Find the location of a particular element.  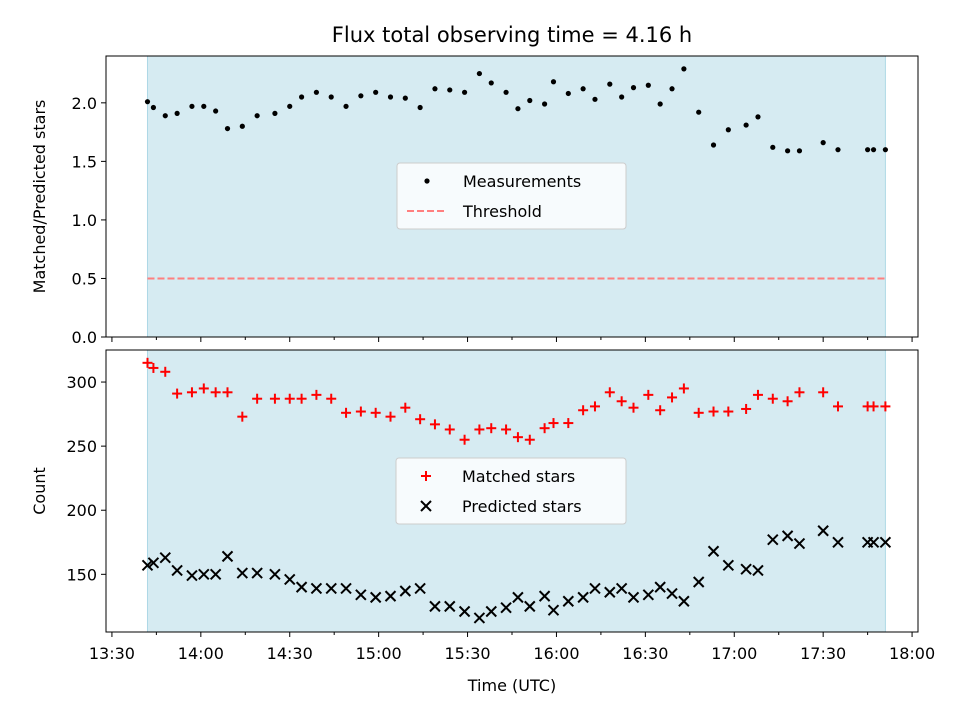

y-tick-label: 150 is located at coordinates (81, 574).